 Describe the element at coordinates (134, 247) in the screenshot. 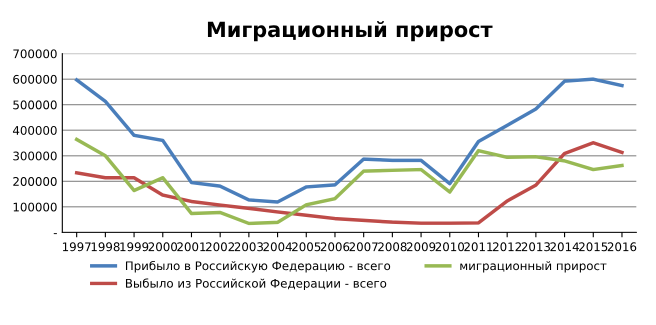

I see `x-tick-label: 1999` at that location.